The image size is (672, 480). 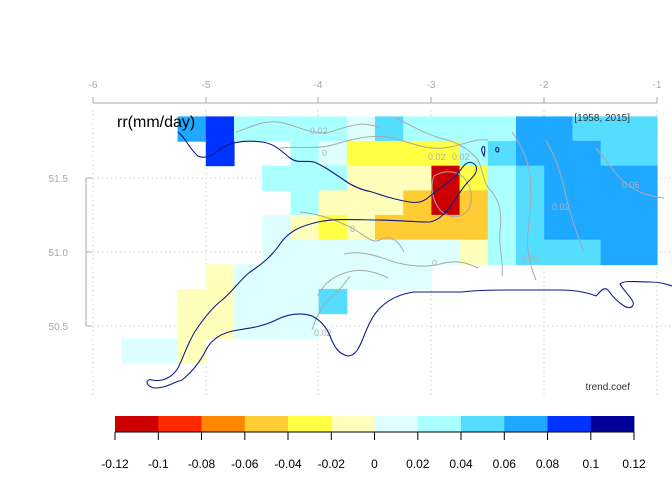 I want to click on colorbar-label: -0.04, so click(x=288, y=464).